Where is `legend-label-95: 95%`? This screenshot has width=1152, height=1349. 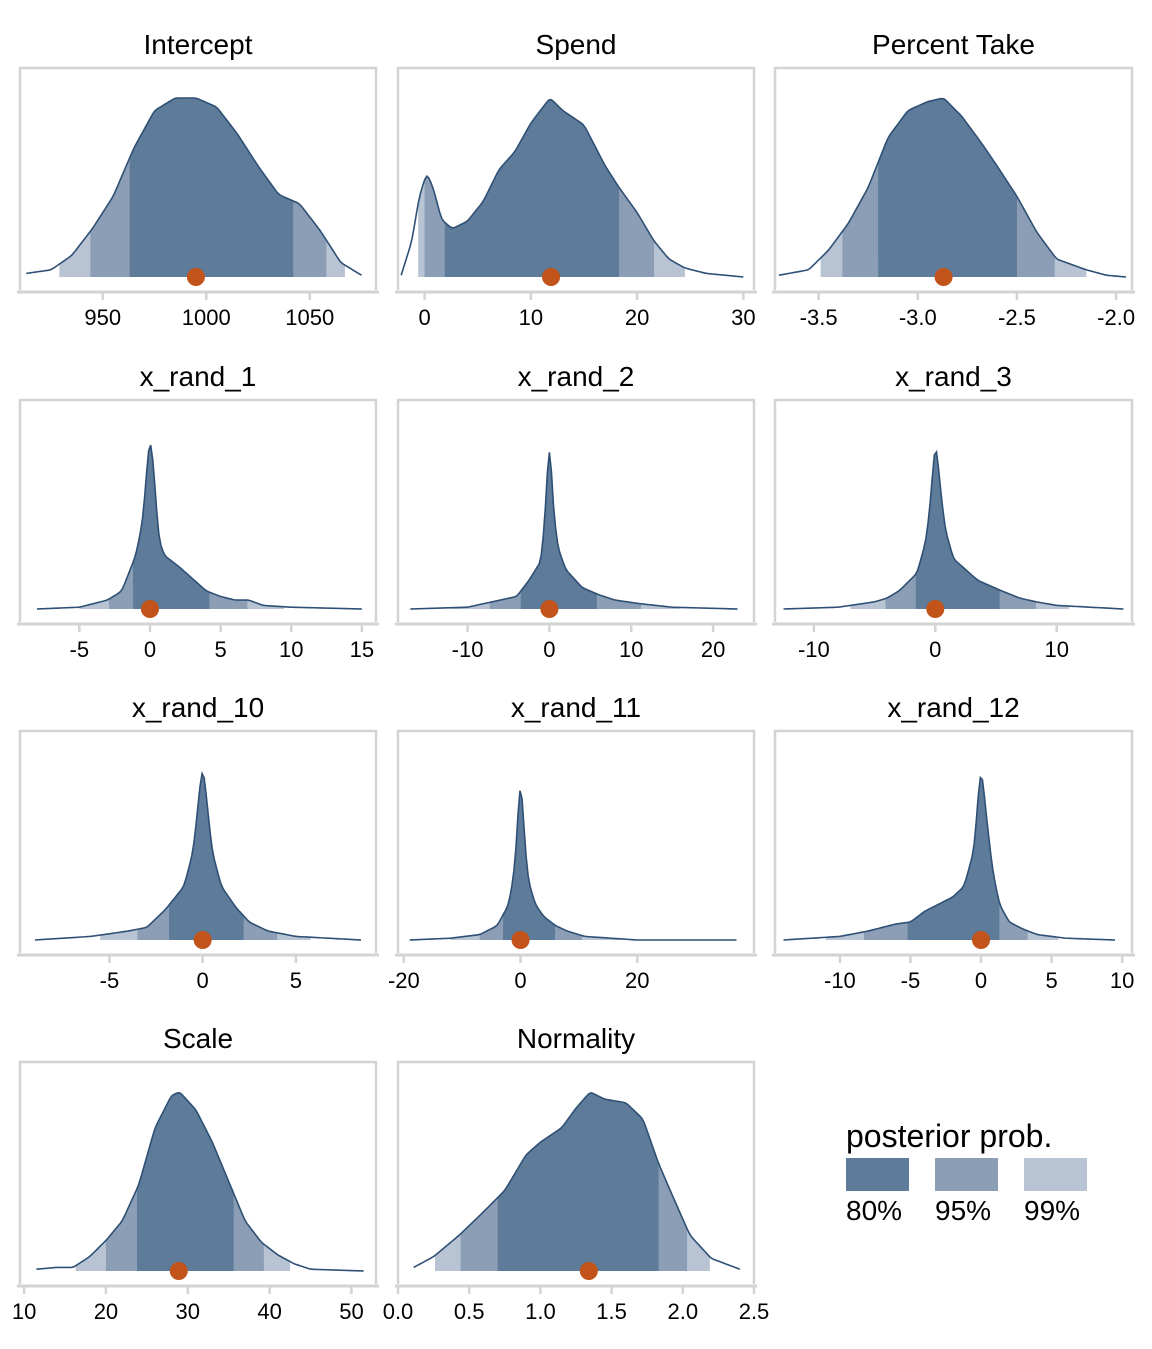
legend-label-95: 95% is located at coordinates (963, 1210).